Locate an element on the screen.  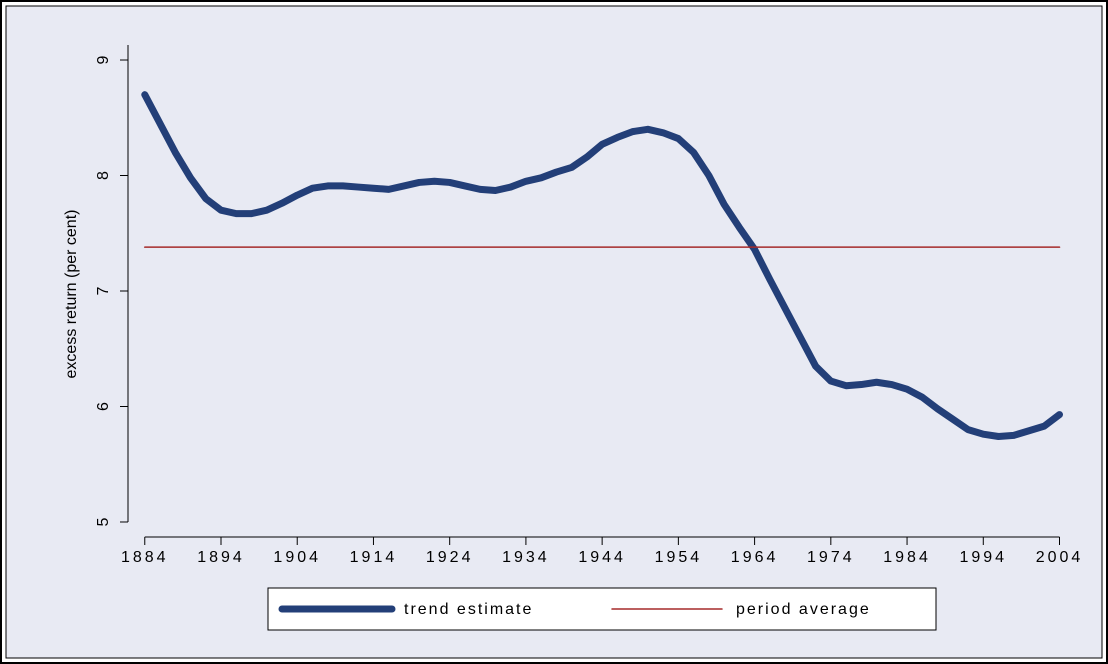
y-tick-label: 6 is located at coordinates (103, 406).